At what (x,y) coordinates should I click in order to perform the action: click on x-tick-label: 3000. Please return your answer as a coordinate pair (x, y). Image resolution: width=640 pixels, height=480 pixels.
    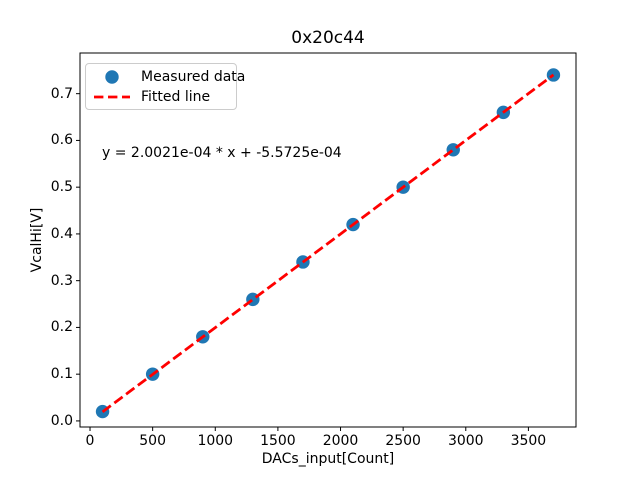
    Looking at the image, I should click on (465, 441).